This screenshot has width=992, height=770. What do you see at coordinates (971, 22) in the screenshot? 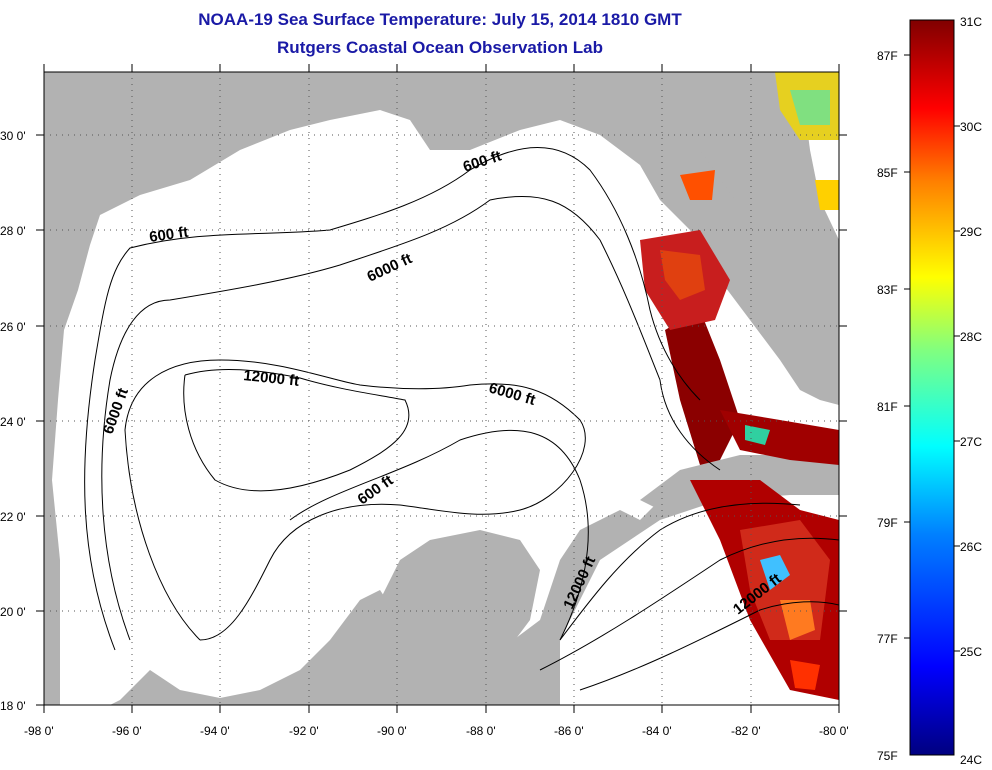
I see `colorbar-c-label: 31C` at bounding box center [971, 22].